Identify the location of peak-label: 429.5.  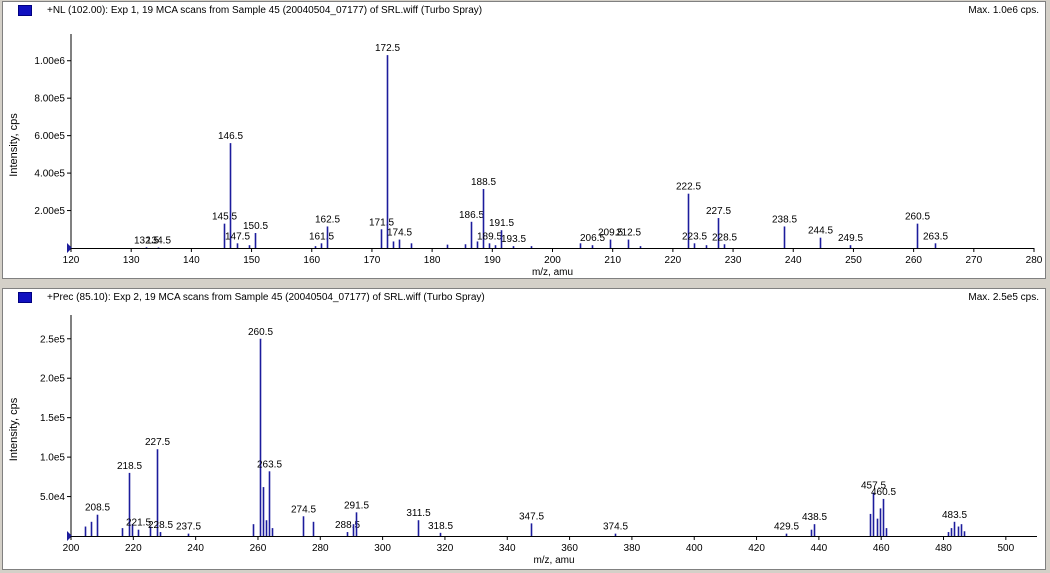
(786, 527).